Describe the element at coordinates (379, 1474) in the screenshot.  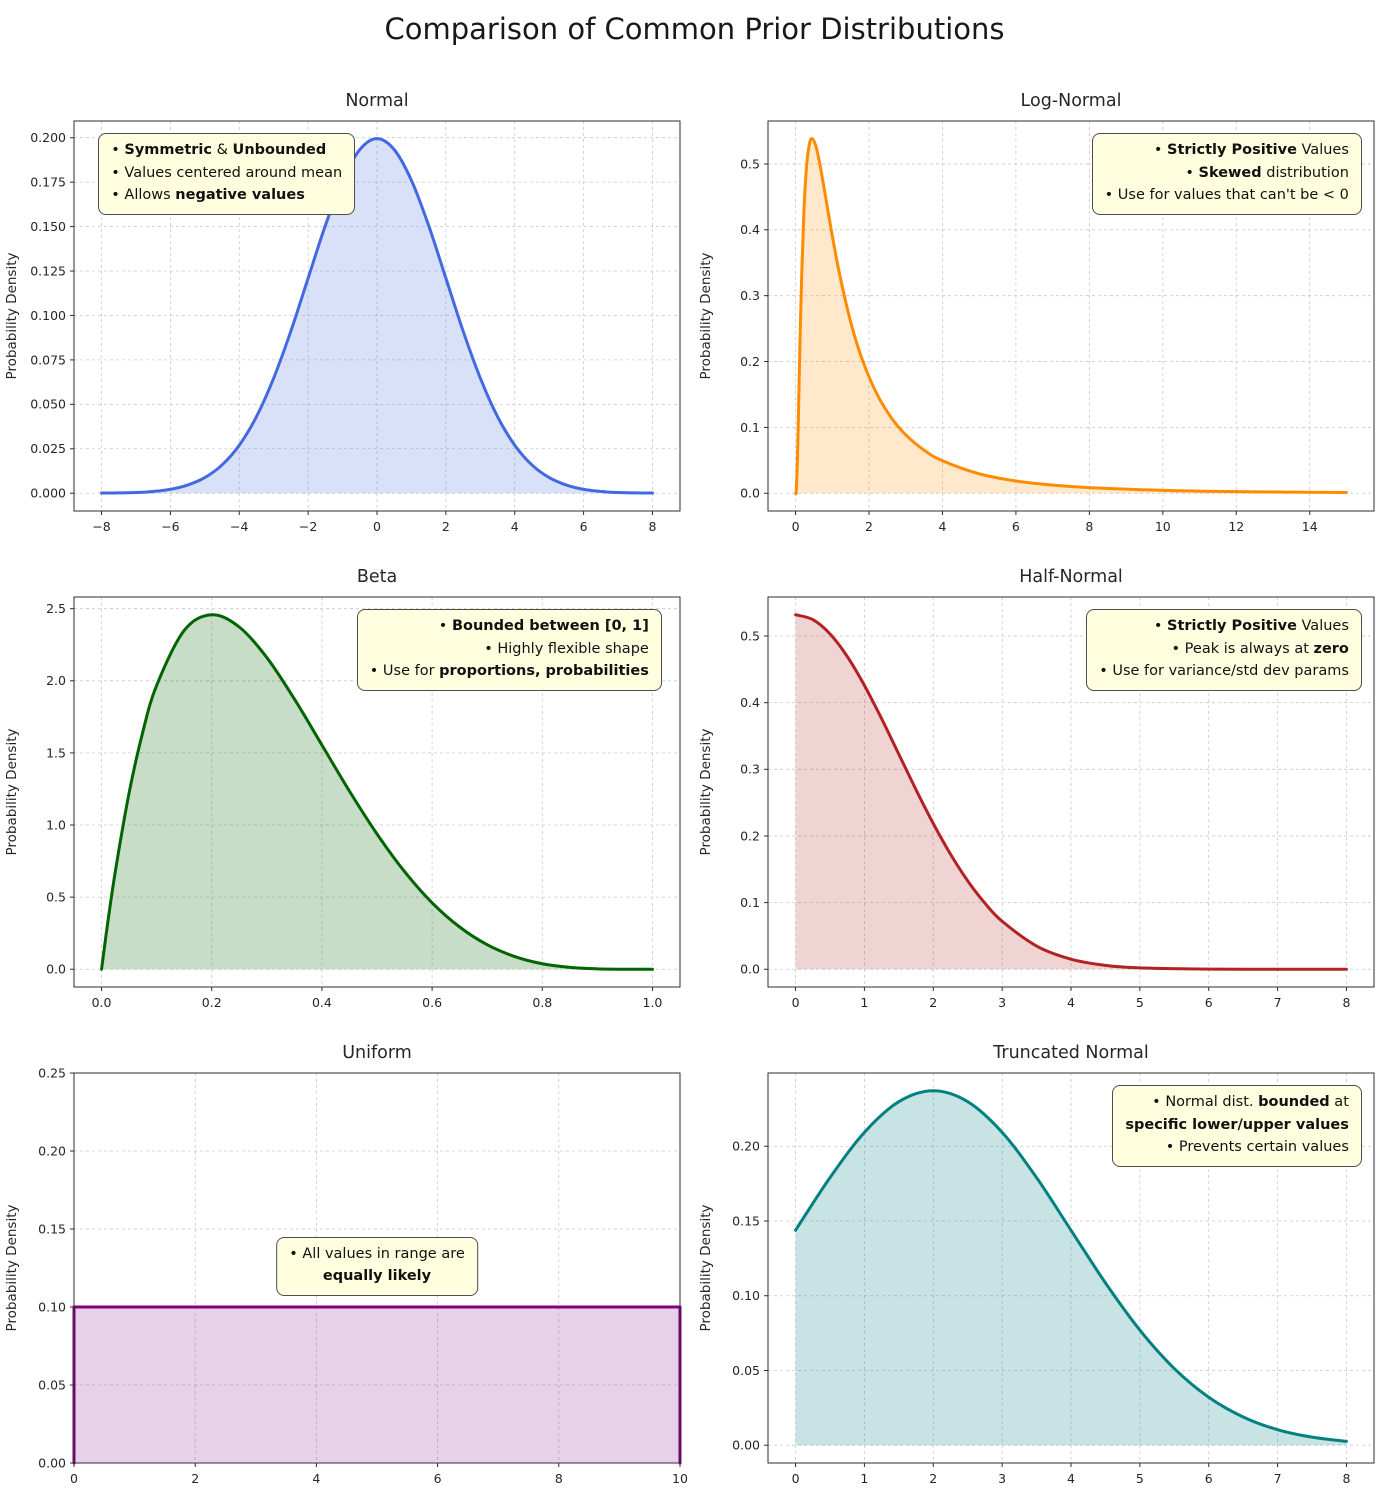
I see `x-axis-ticks: 0 2 4 6 8 10` at that location.